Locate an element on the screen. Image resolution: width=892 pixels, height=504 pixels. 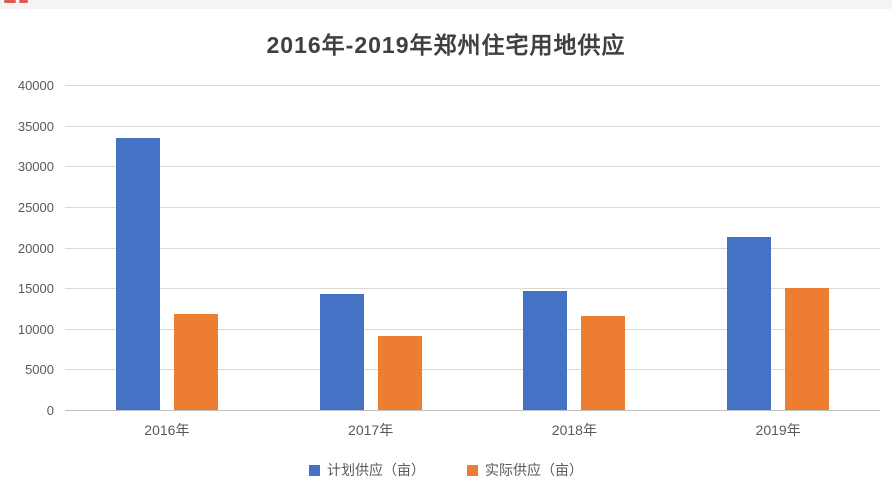
x-tick-label: 2016年 is located at coordinates (167, 430).